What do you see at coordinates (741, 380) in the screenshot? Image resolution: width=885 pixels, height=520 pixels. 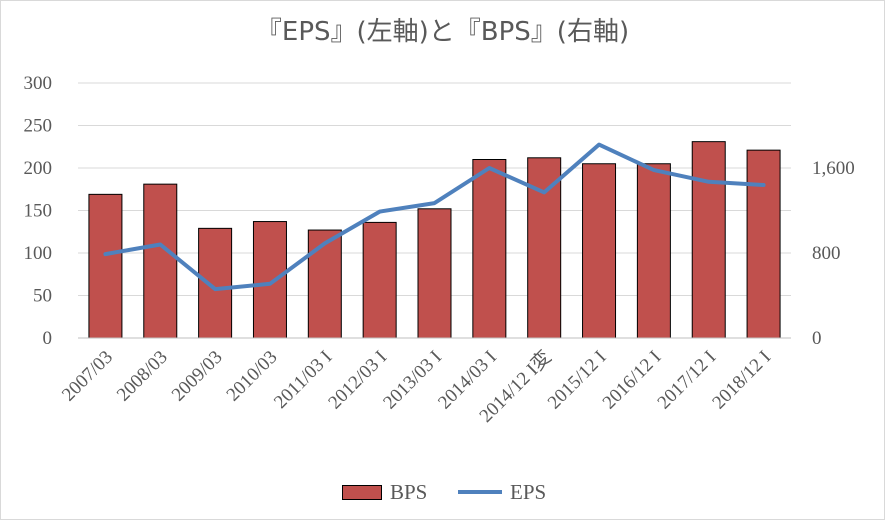 I see `x-tick-label: 2018/12 I` at bounding box center [741, 380].